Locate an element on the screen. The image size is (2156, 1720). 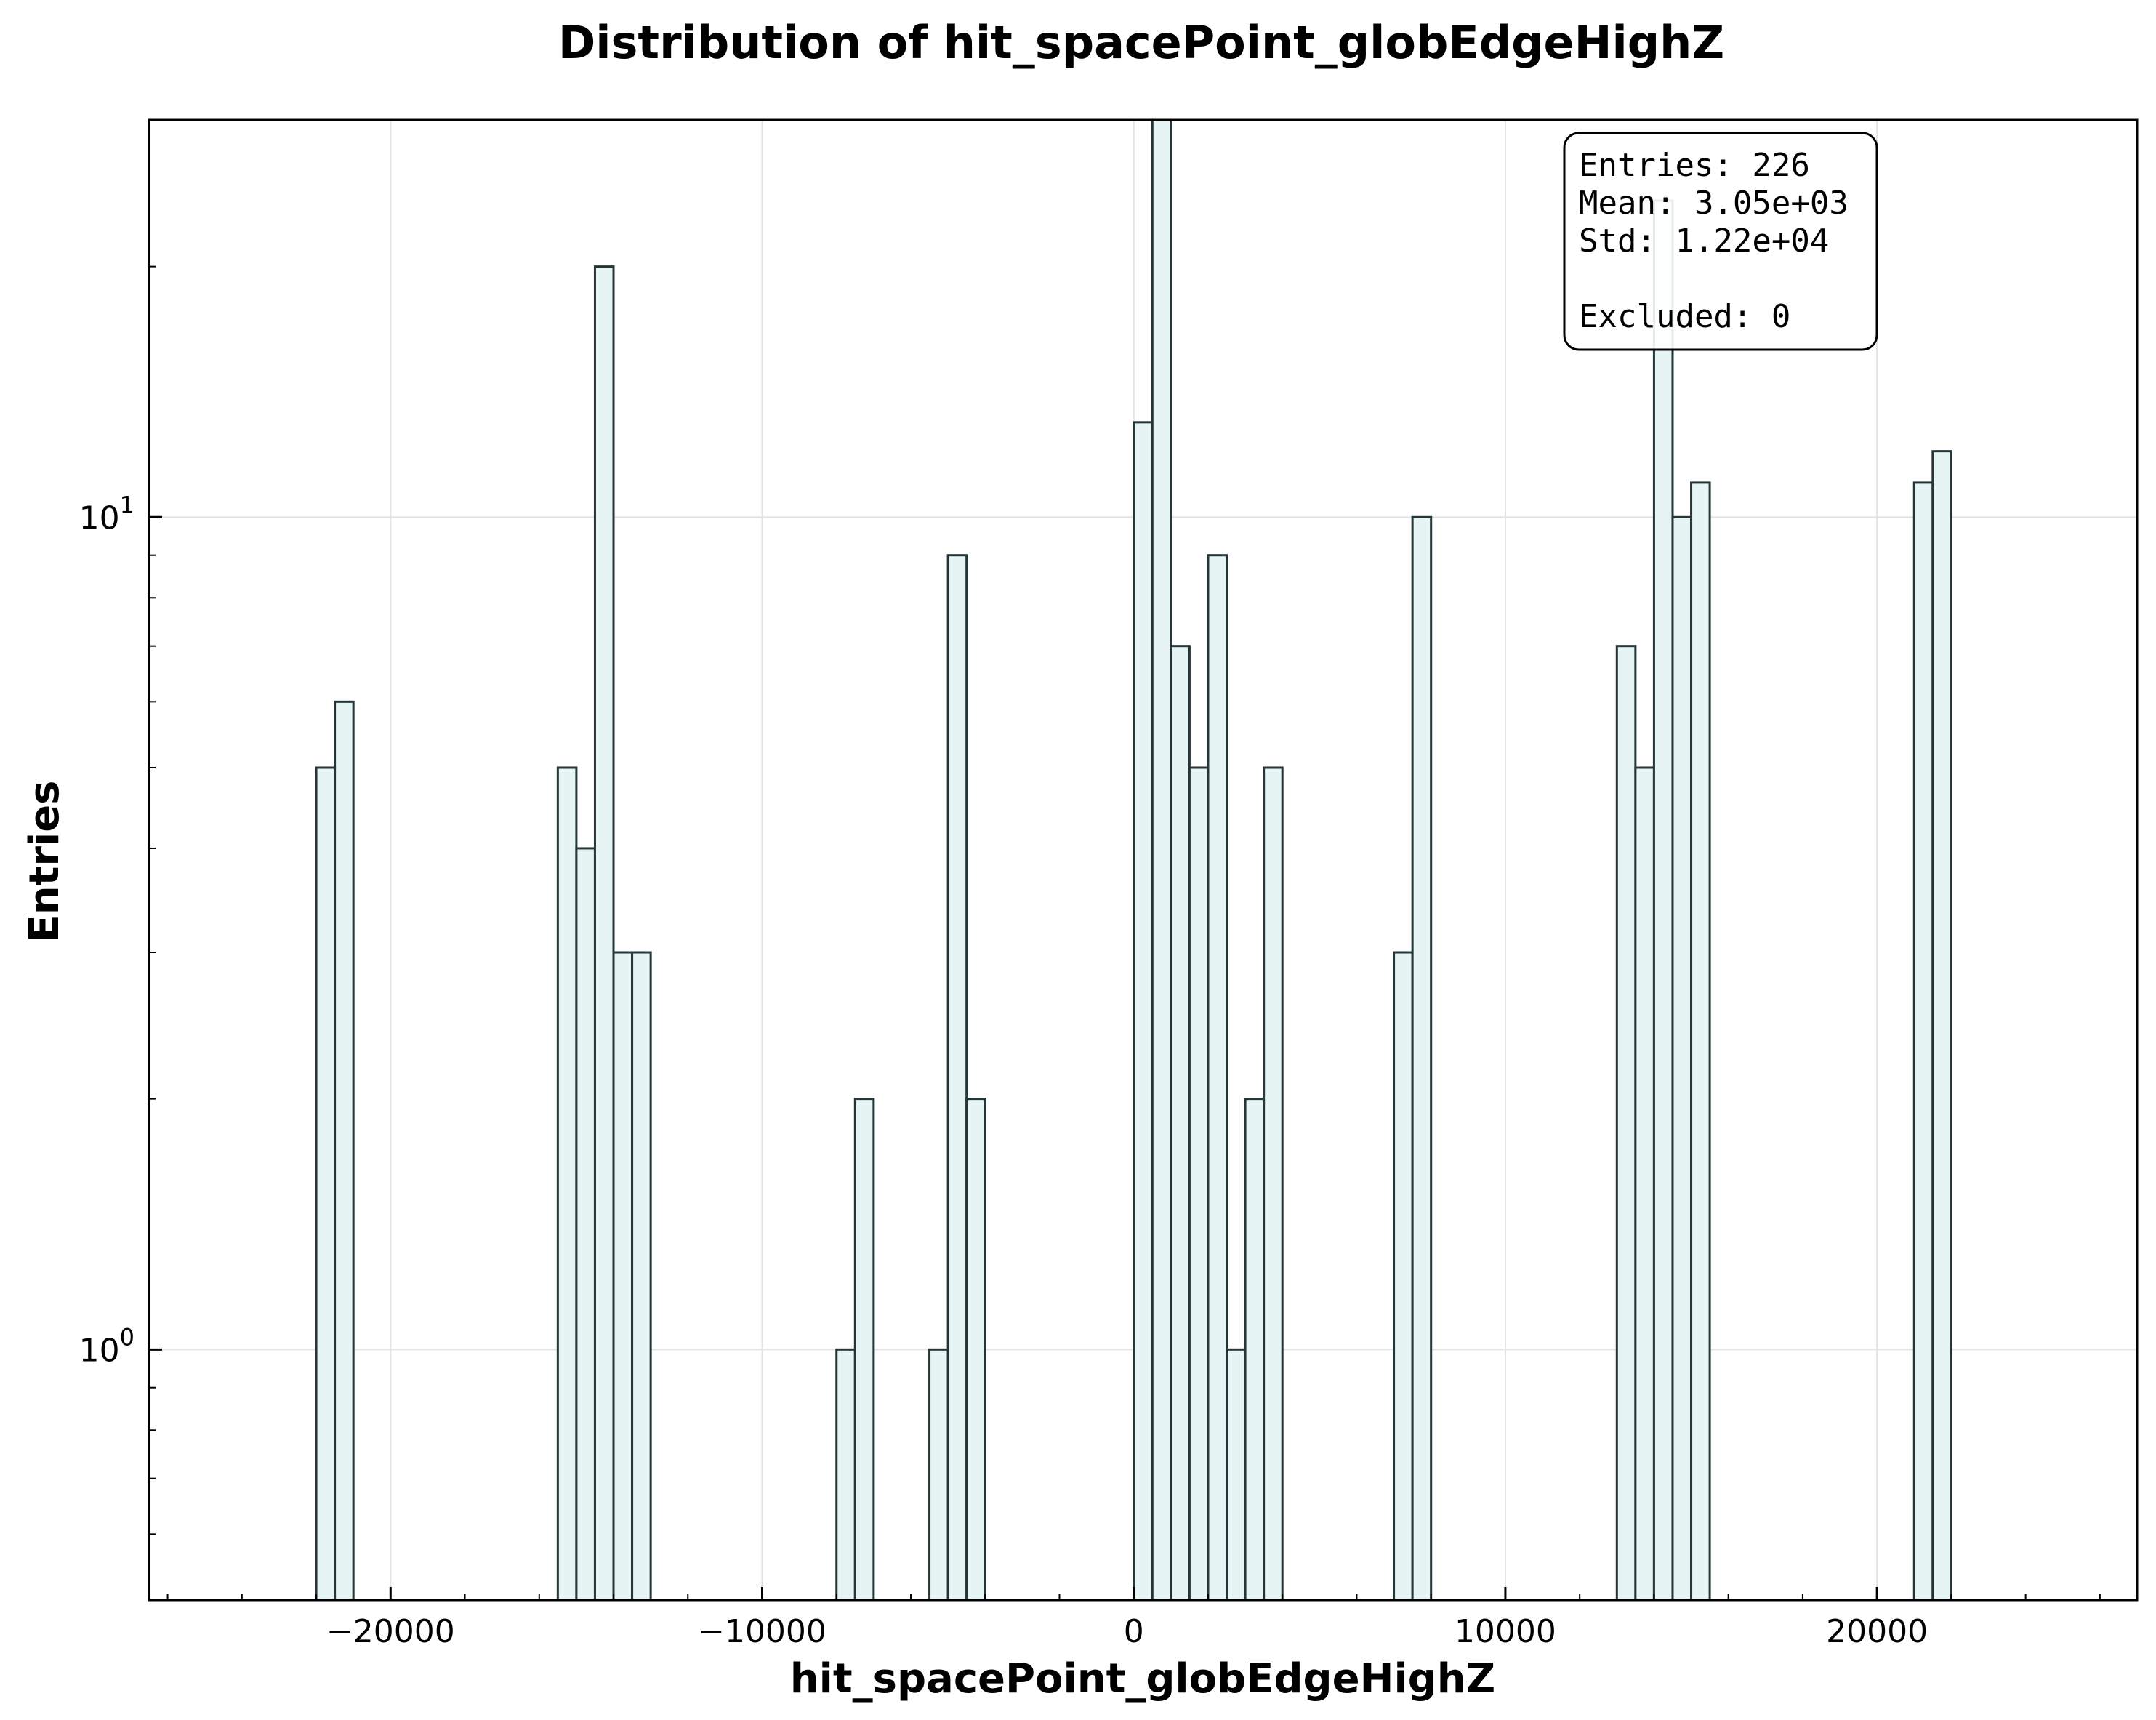
x-axis-label: hit_spacePoint_globEdgeHighZ is located at coordinates (1142, 1679).